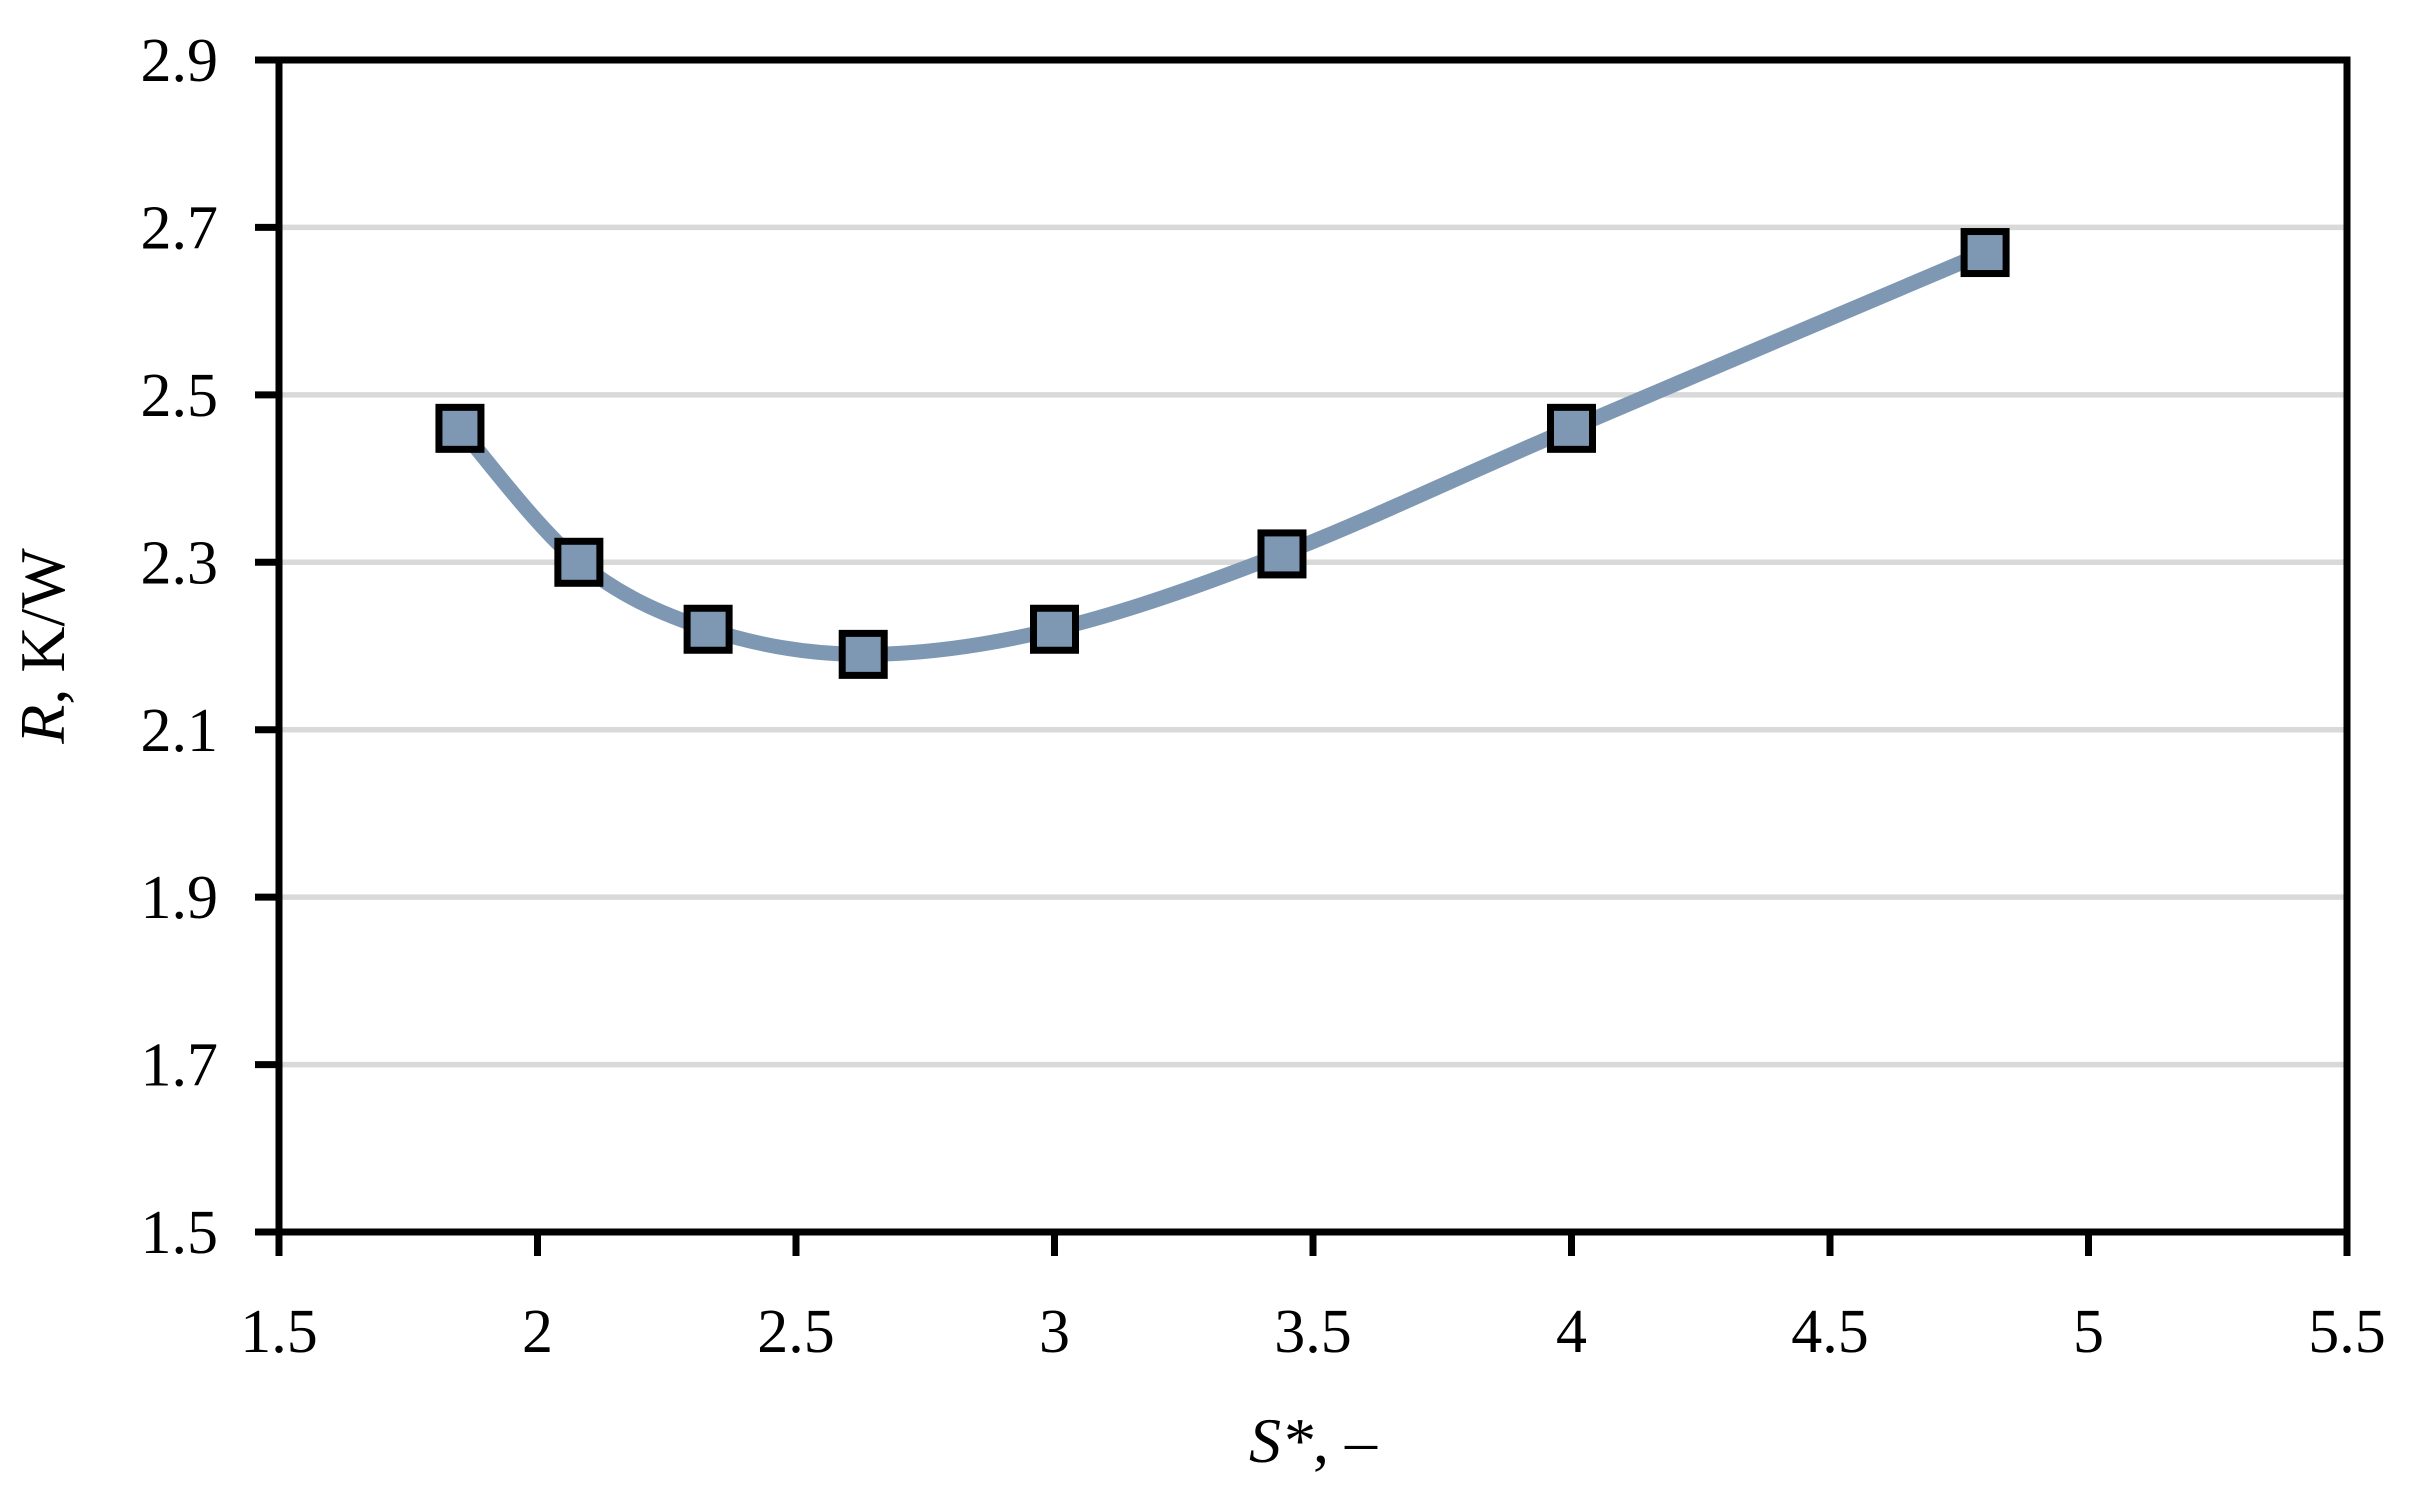  I want to click on y-axis-title-part: R, so click(42, 725).